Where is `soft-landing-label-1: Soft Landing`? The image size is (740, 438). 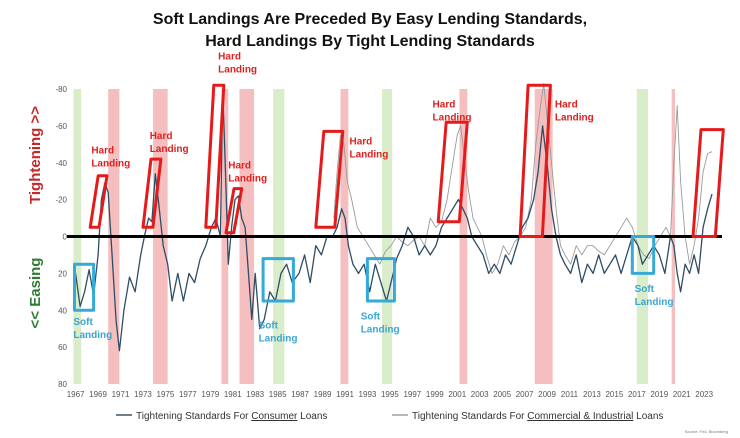
soft-landing-label-1: Soft Landing is located at coordinates (278, 333).